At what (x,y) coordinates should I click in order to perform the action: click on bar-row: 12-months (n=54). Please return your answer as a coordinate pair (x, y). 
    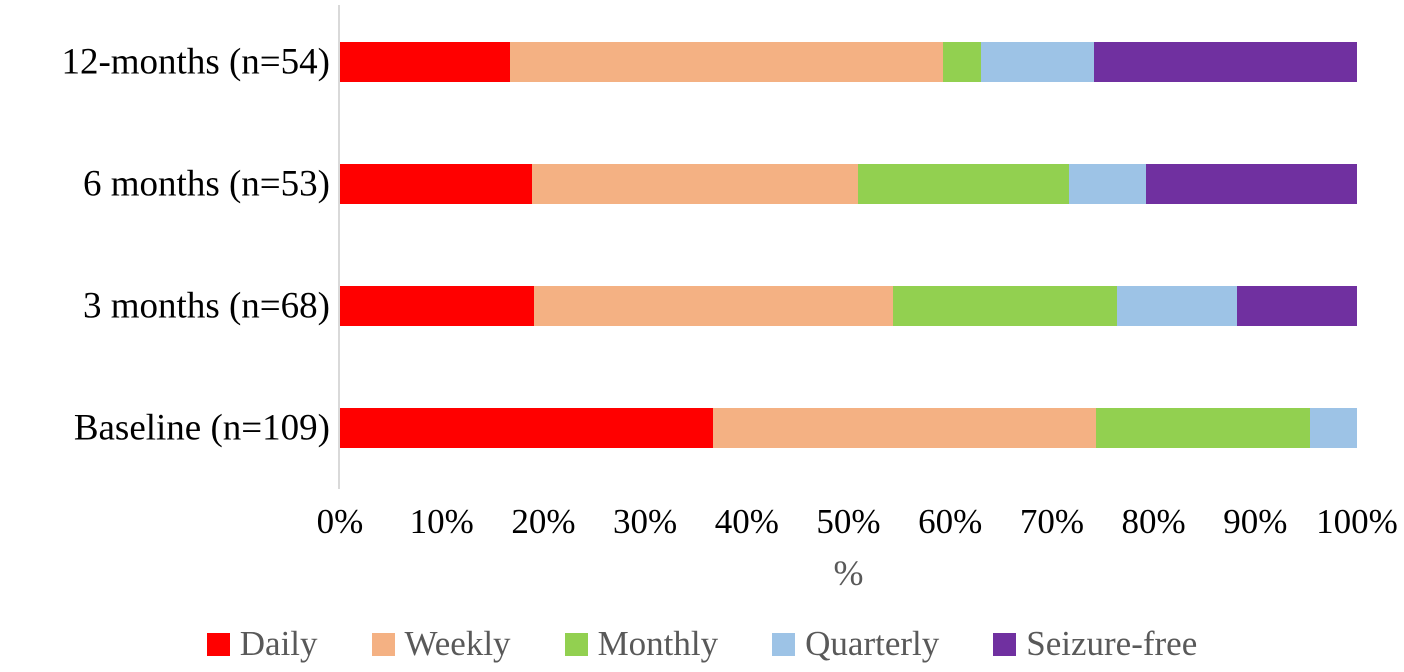
    Looking at the image, I should click on (702, 62).